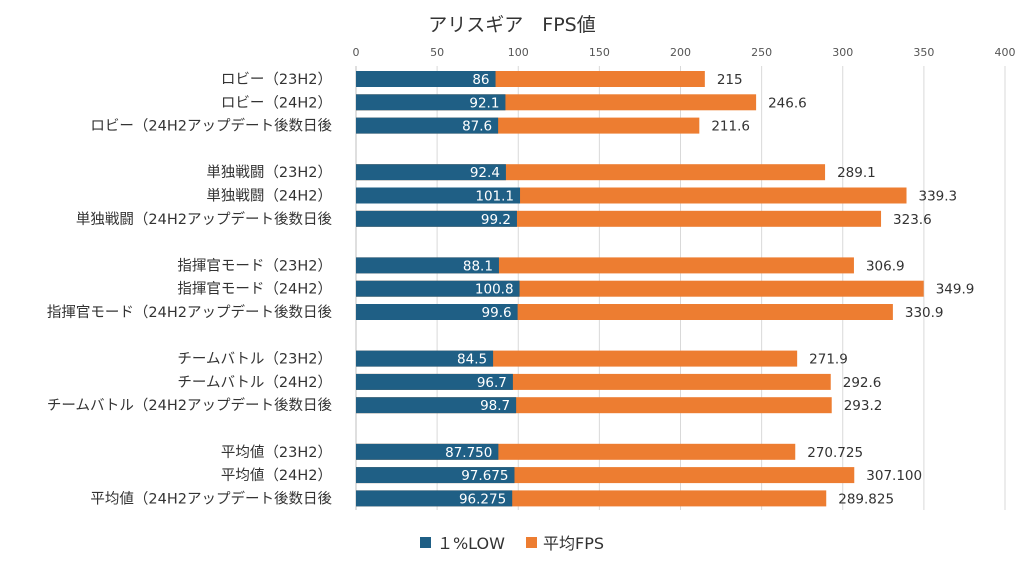 The height and width of the screenshot is (564, 1024). I want to click on x-tick-label: 300, so click(842, 52).